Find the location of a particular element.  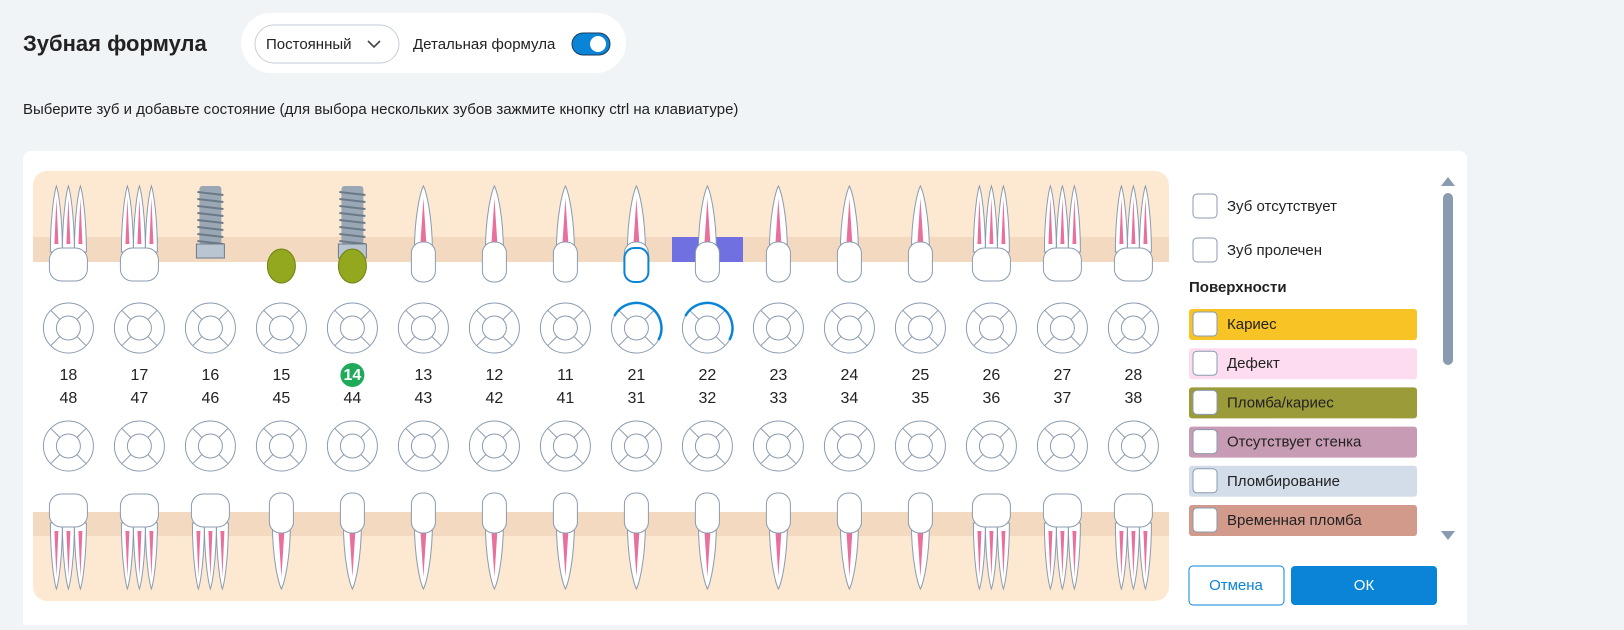

tooth-number: 45 is located at coordinates (282, 398).